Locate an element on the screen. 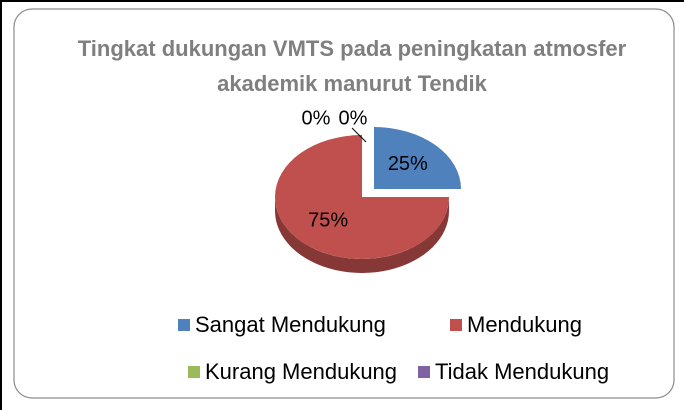 The width and height of the screenshot is (684, 410). pie: 25% 75% 0% 0% is located at coordinates (368, 190).